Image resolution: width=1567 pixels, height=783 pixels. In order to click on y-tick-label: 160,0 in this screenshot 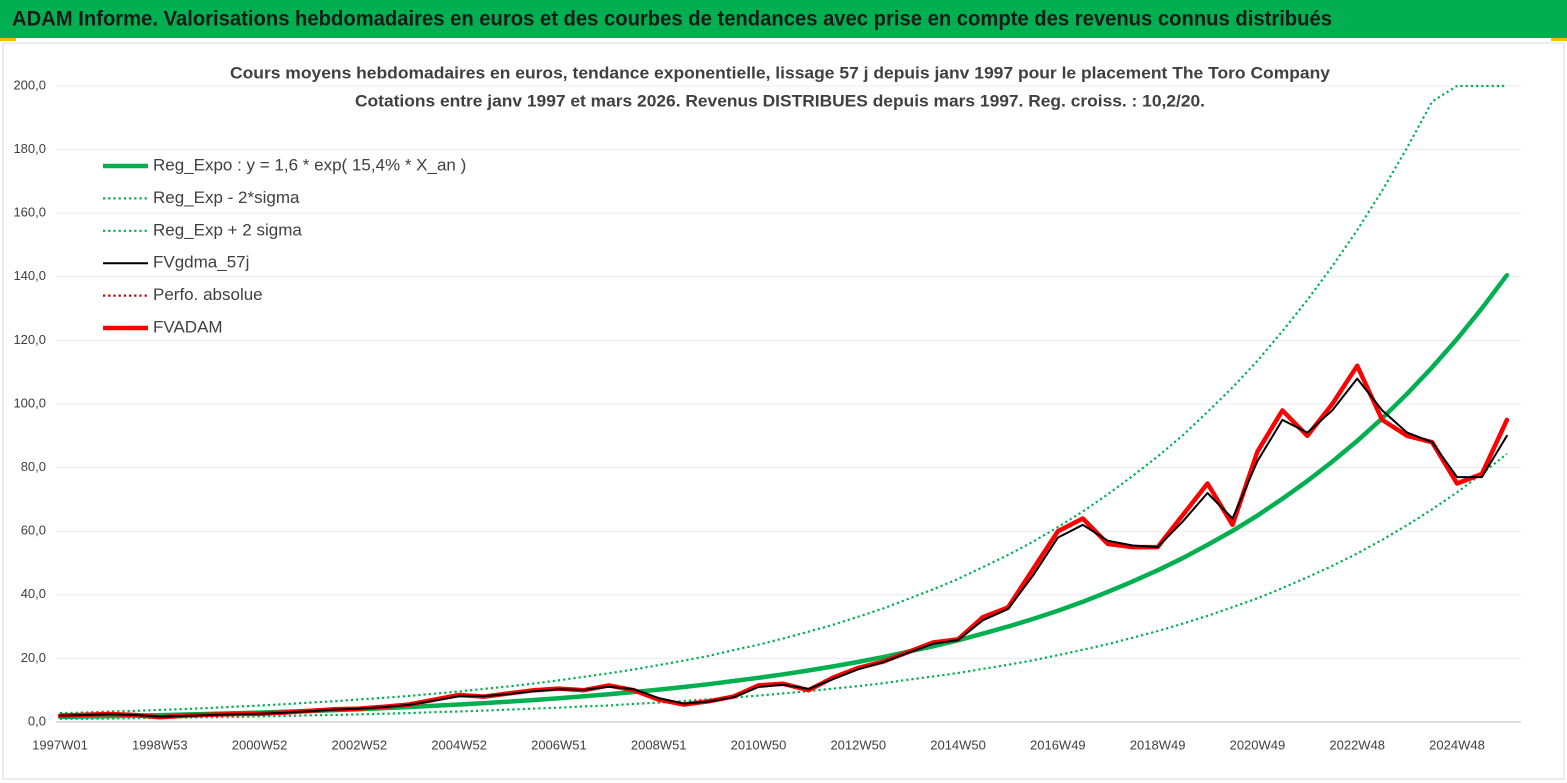, I will do `click(29, 212)`.